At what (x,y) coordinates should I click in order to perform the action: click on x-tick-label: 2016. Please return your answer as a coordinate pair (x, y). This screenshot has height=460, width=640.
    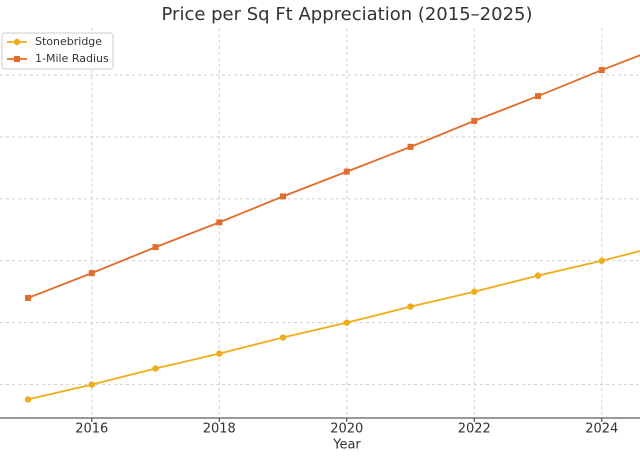
    Looking at the image, I should click on (91, 429).